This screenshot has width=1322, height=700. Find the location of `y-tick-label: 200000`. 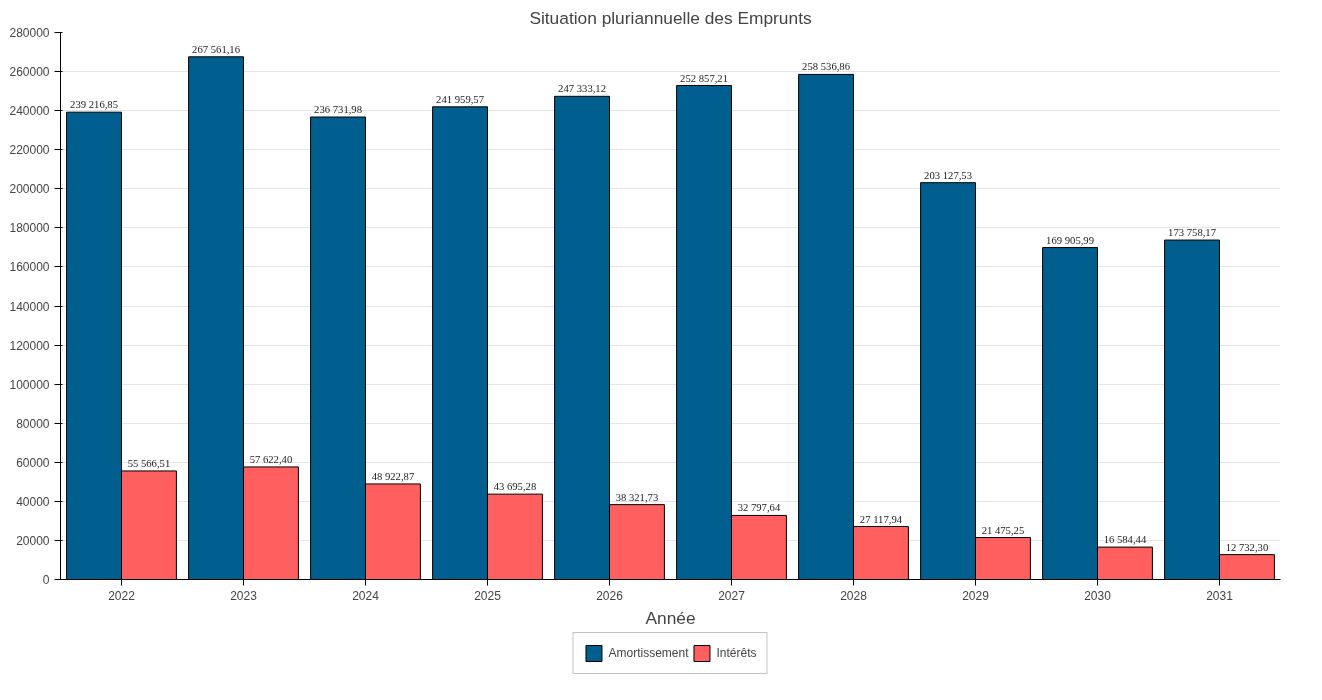

y-tick-label: 200000 is located at coordinates (29, 189).